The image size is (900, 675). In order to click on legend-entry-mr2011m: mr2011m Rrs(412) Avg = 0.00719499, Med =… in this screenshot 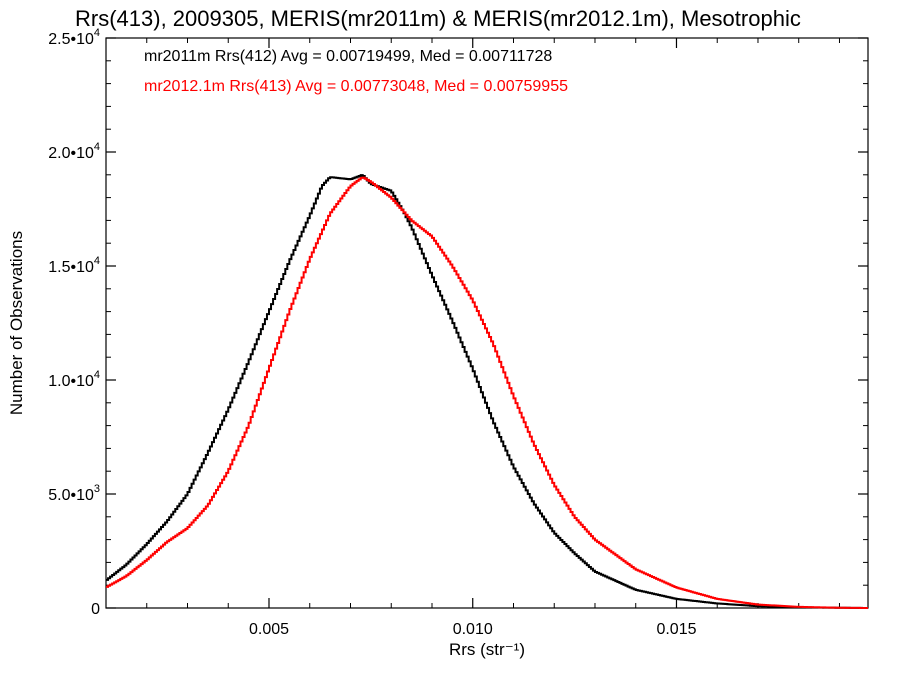, I will do `click(348, 56)`.